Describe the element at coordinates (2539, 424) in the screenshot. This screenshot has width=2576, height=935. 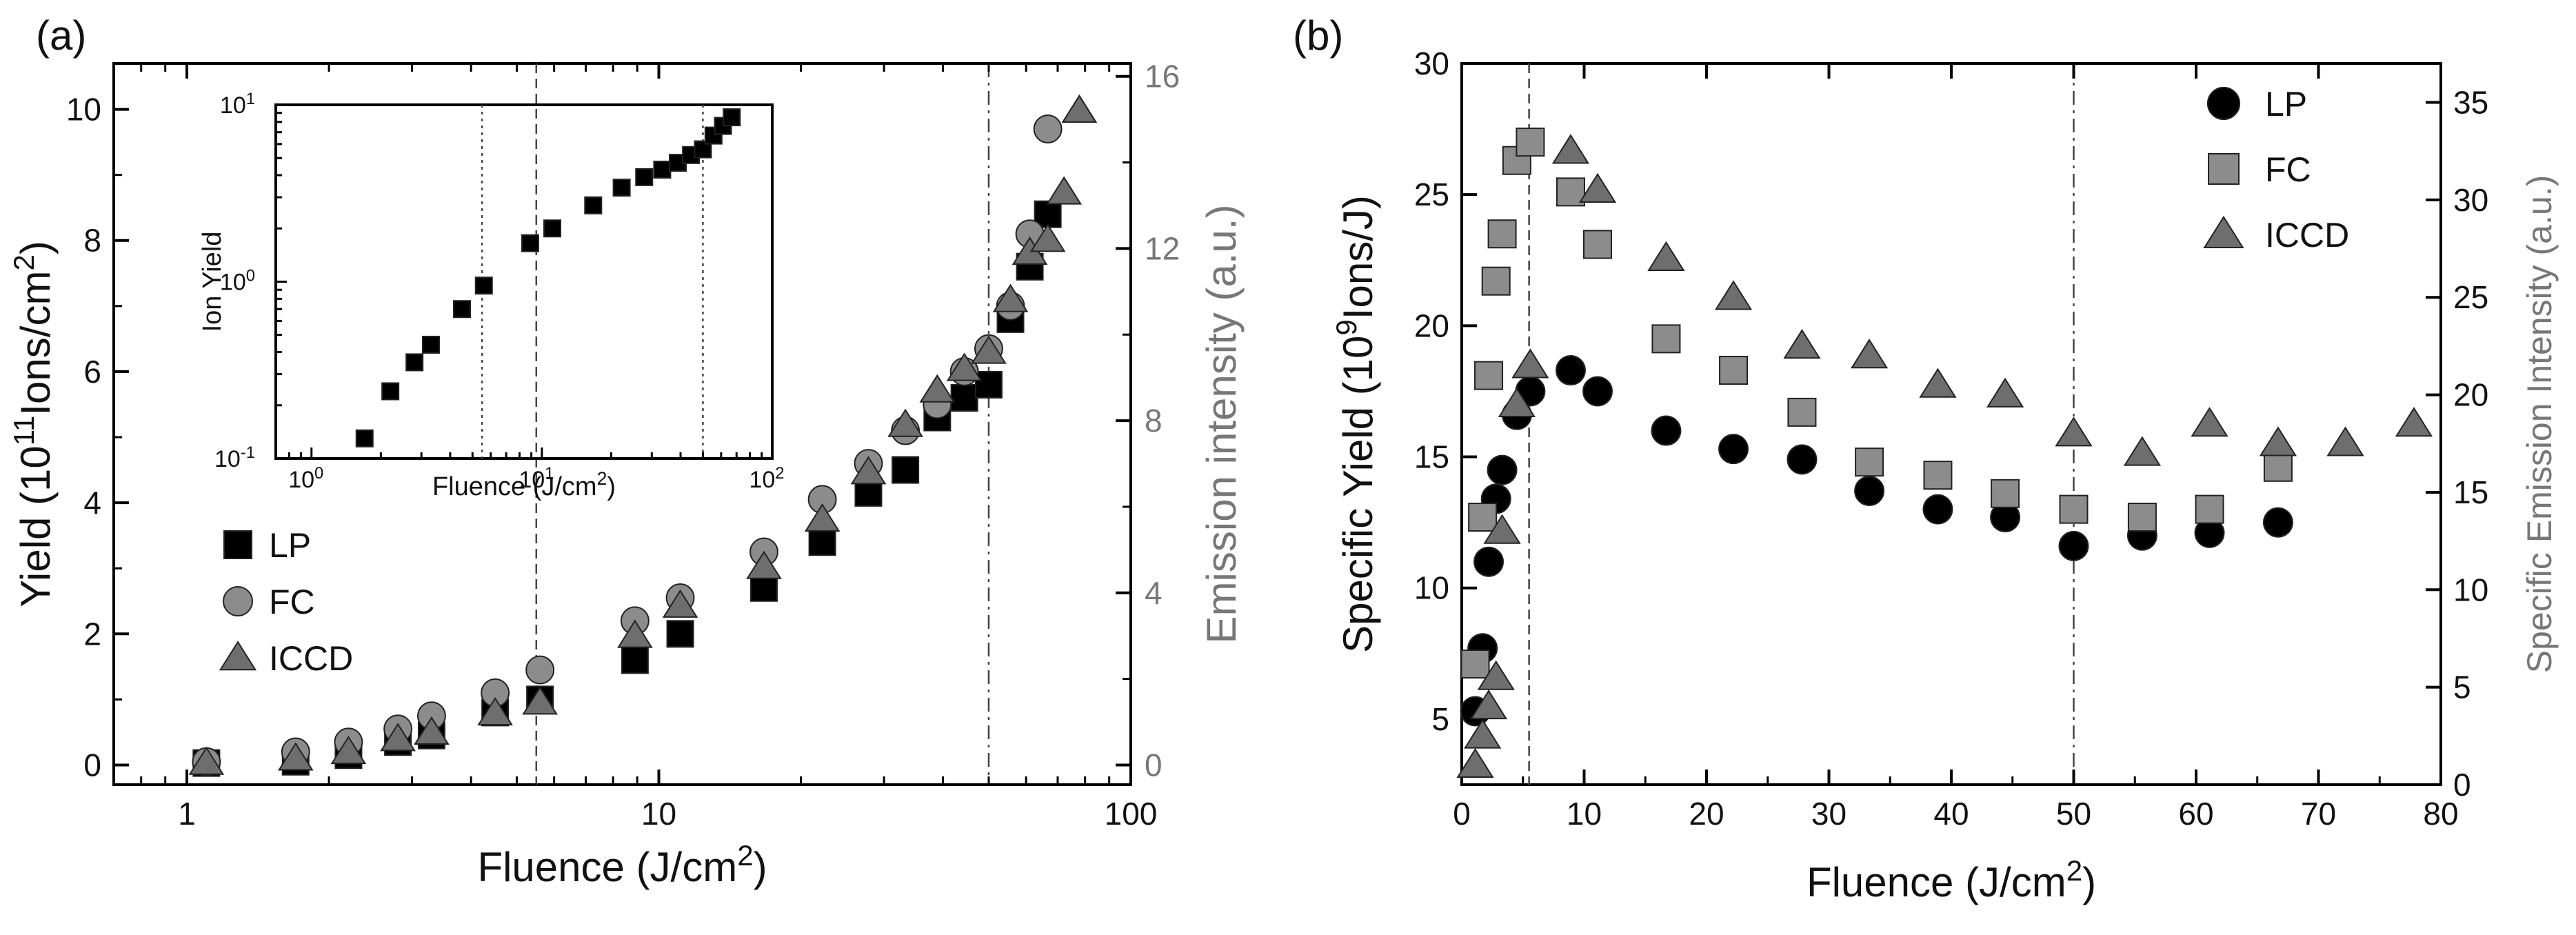
I see `y2label-b: Specific Emission Intensity (a.u.)` at that location.